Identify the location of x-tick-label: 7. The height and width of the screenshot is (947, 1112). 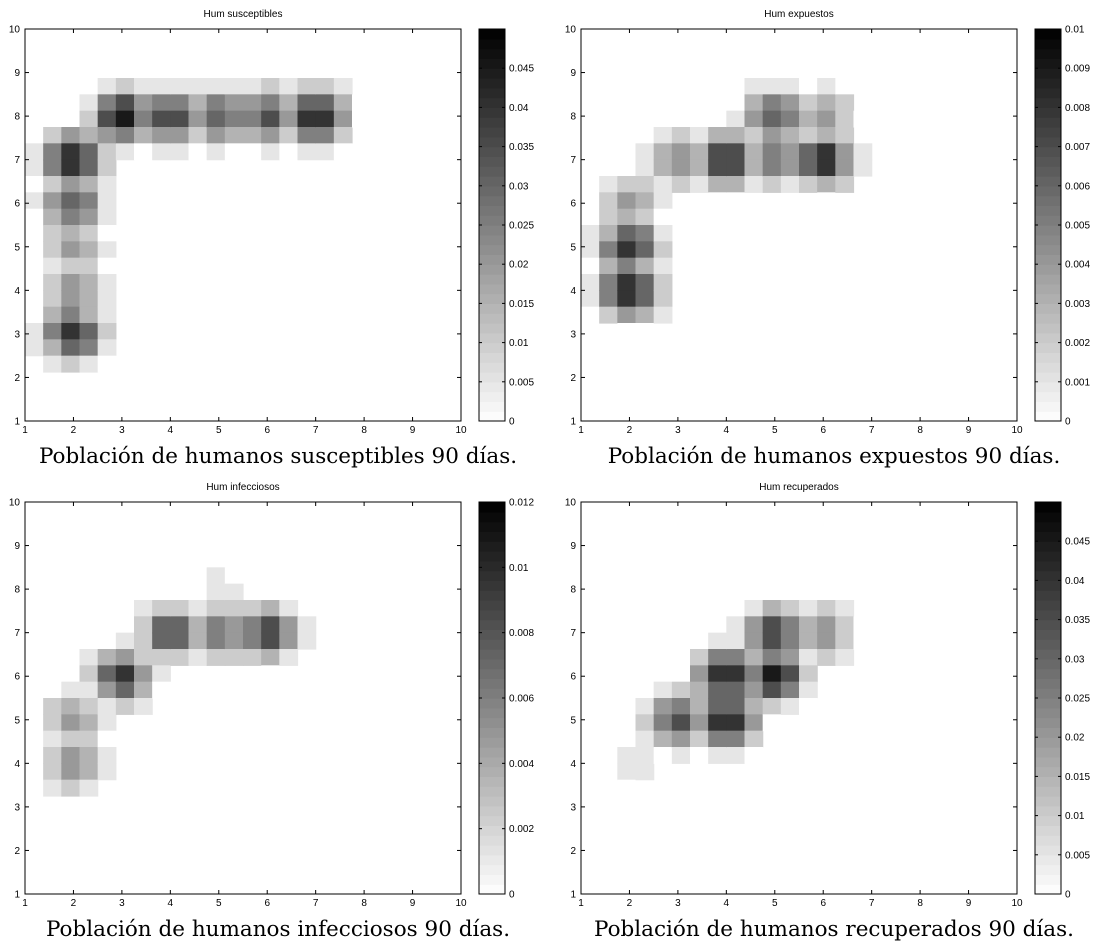
(872, 430).